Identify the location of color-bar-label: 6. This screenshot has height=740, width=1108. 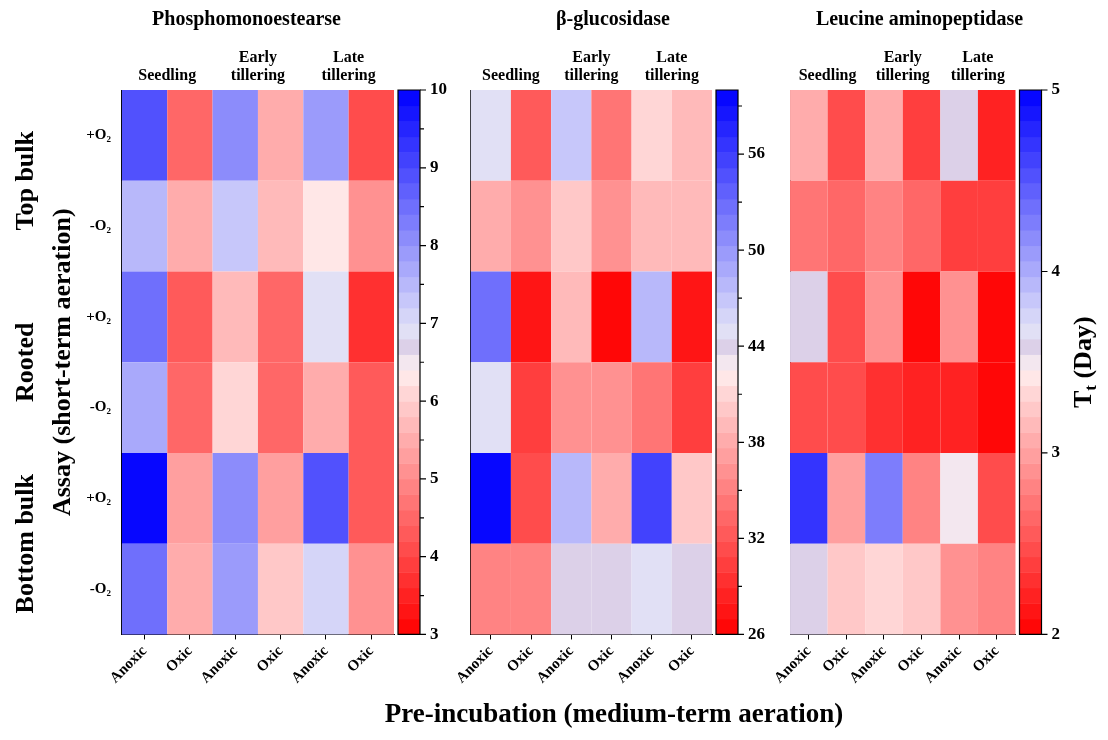
(434, 400).